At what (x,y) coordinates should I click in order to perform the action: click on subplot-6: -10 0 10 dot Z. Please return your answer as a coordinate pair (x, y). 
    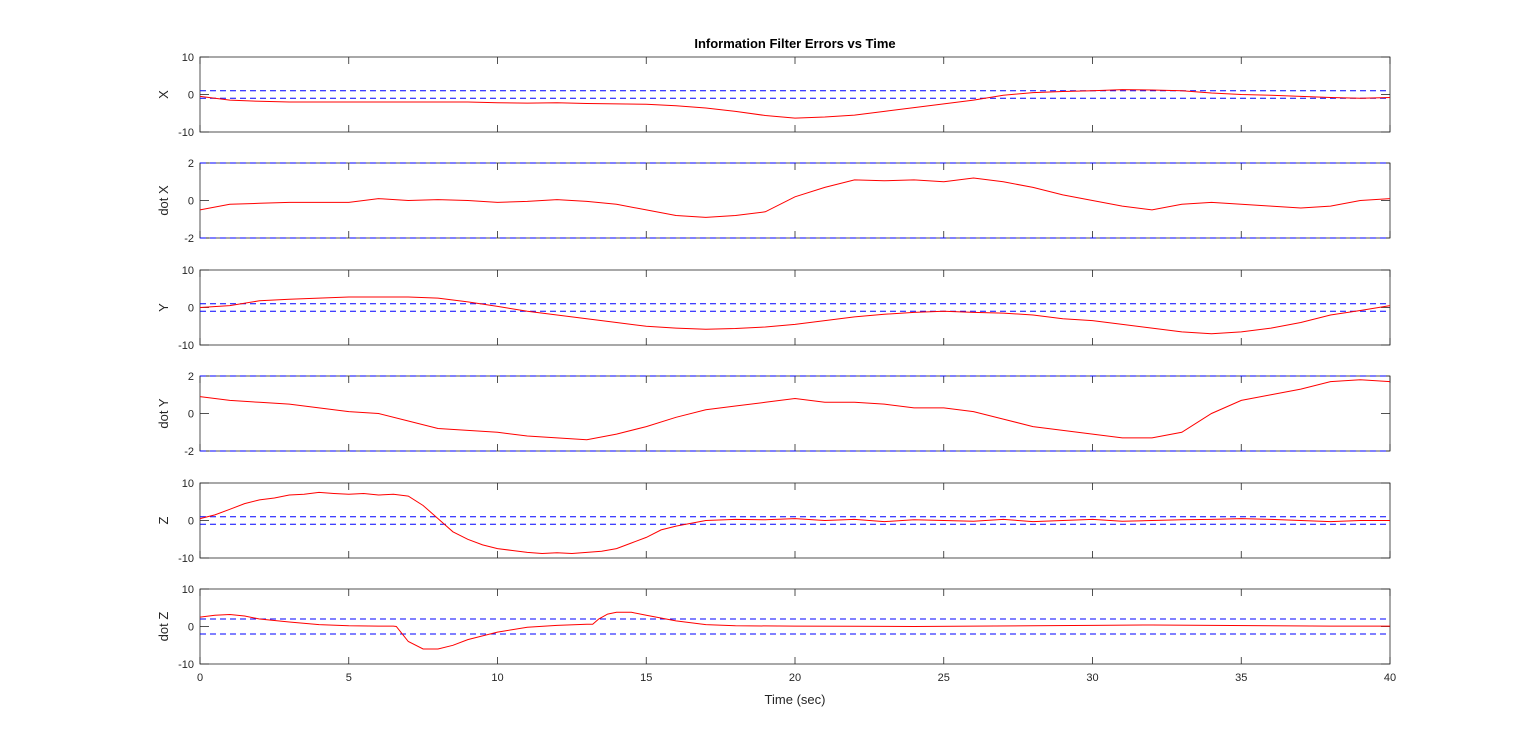
    Looking at the image, I should click on (773, 627).